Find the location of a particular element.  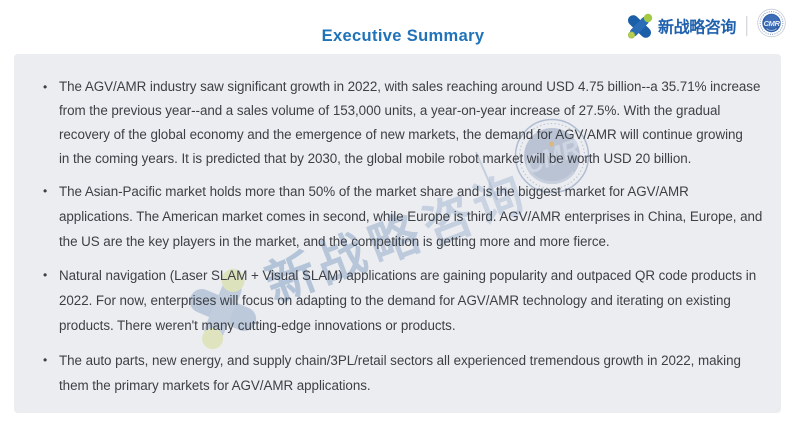

svg-text: 新战略咨询 is located at coordinates (697, 27).